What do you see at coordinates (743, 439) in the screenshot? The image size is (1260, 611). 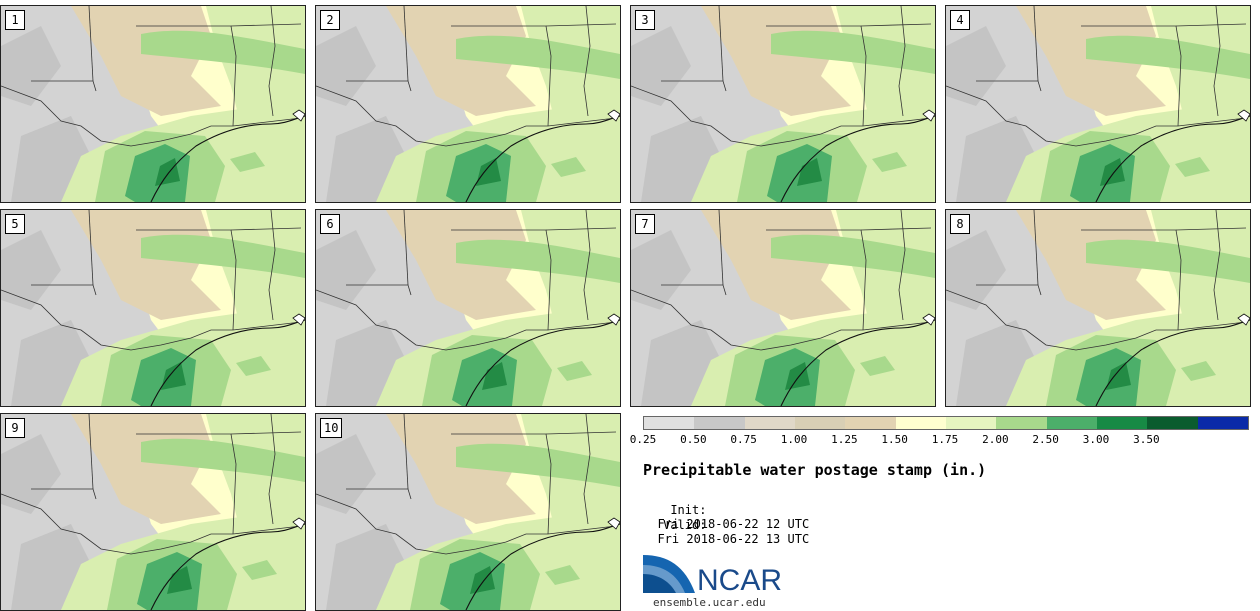 I see `colorbar-tick-label: 0.75` at bounding box center [743, 439].